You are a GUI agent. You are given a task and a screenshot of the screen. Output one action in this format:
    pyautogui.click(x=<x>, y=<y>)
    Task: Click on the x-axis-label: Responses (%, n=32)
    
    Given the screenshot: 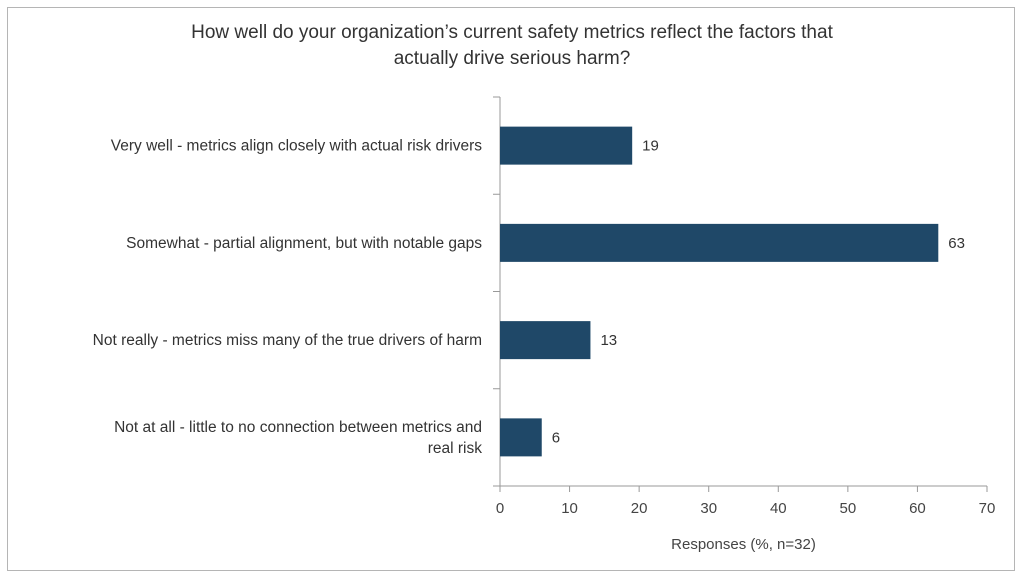 What is the action you would take?
    pyautogui.click(x=743, y=544)
    